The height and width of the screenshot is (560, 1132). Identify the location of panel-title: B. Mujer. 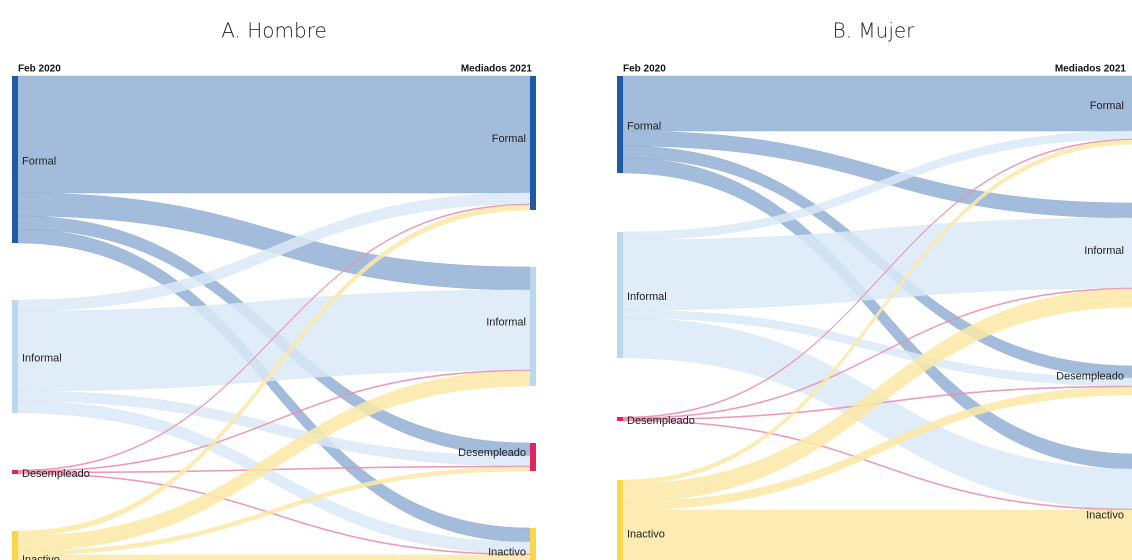
(874, 31).